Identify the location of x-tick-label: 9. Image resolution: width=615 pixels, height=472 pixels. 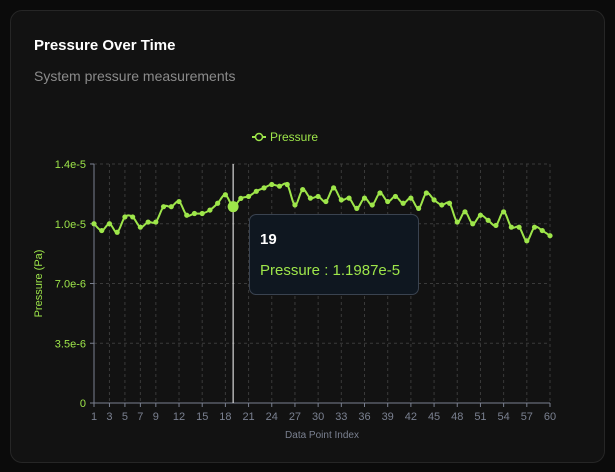
(156, 417).